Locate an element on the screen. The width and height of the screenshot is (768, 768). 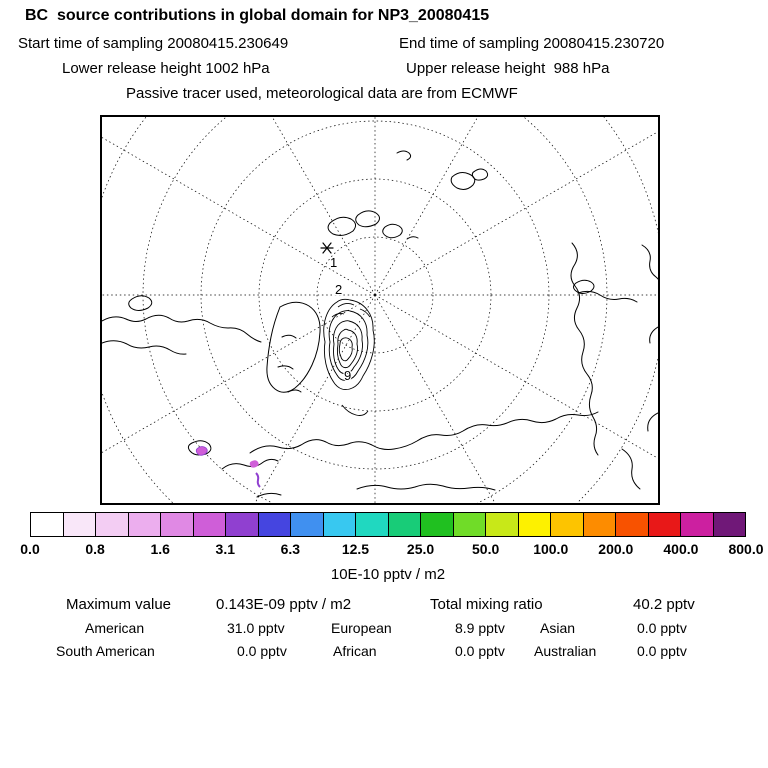
colorbar-tick-label: 200.0 is located at coordinates (616, 549).